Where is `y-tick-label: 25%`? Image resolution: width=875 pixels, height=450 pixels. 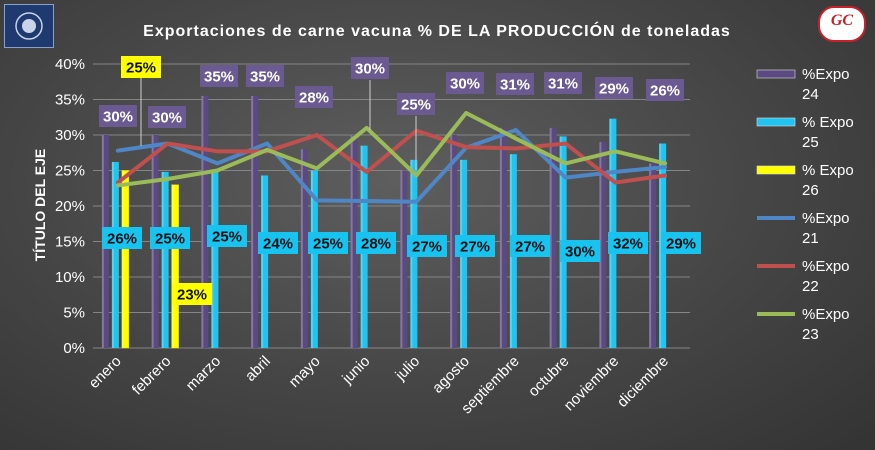 y-tick-label: 25% is located at coordinates (70, 171).